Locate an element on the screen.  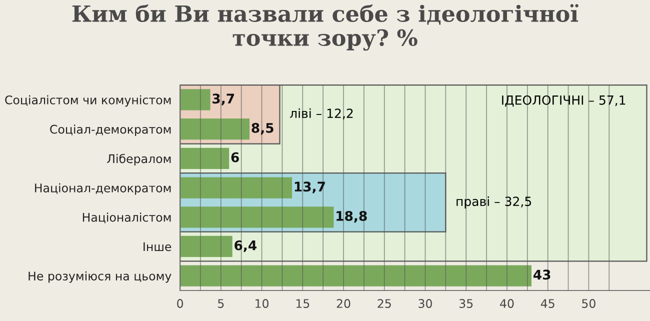
x-tick-label: 25 is located at coordinates (384, 303).